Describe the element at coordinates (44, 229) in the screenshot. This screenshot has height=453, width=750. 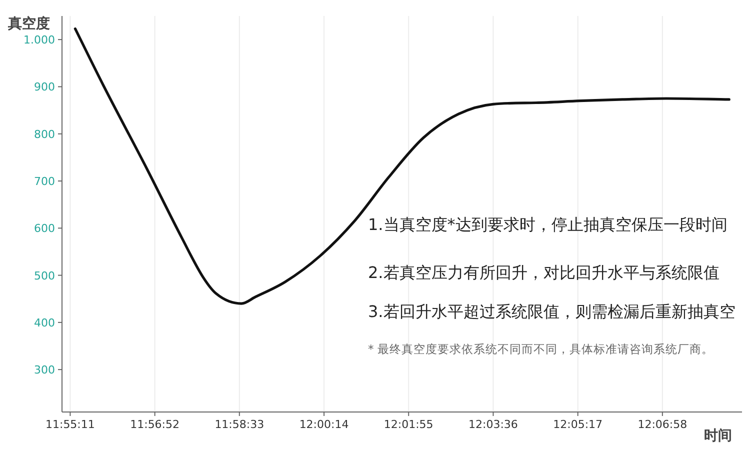
I see `y-tick-label: 600` at that location.